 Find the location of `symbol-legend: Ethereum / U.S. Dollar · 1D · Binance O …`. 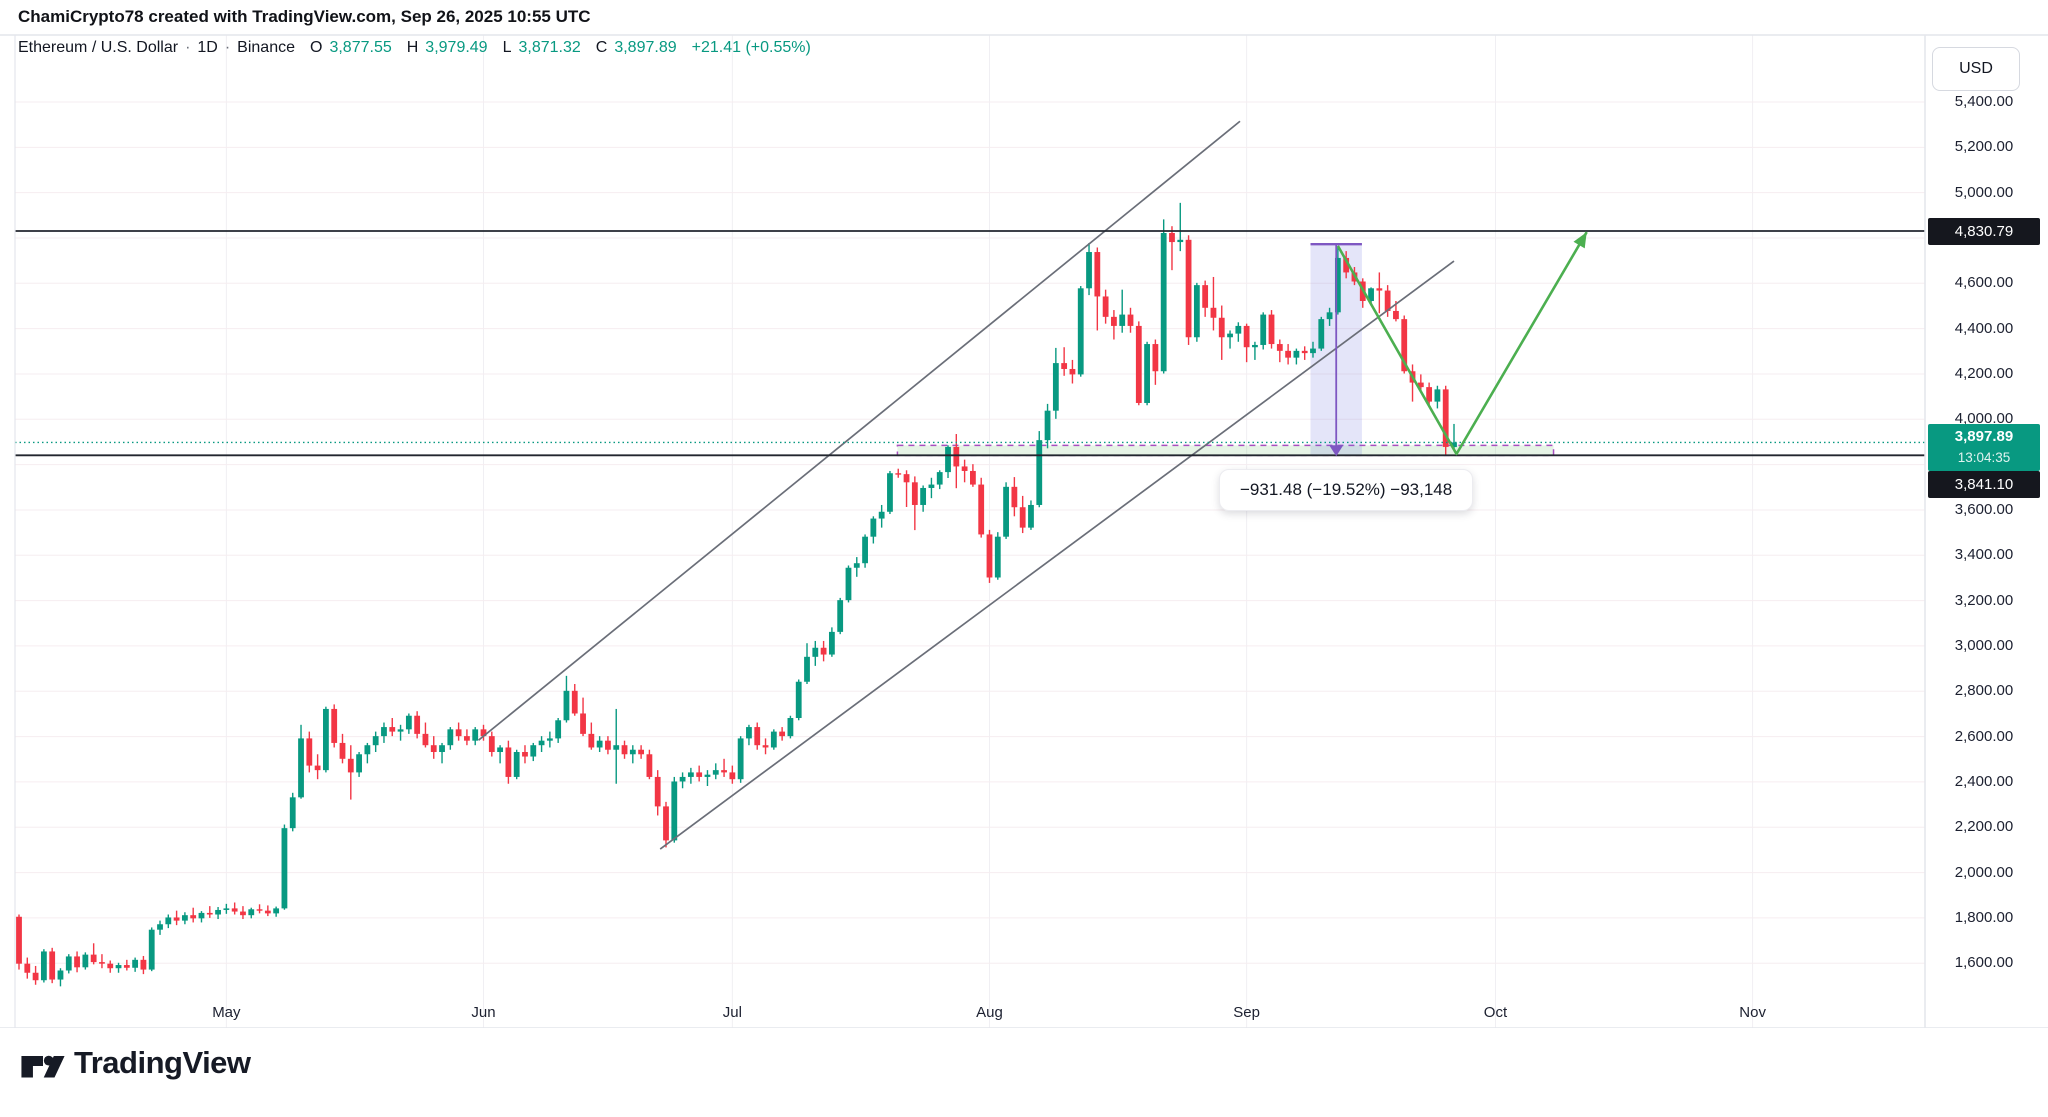

symbol-legend: Ethereum / U.S. Dollar · 1D · Binance O … is located at coordinates (414, 48).